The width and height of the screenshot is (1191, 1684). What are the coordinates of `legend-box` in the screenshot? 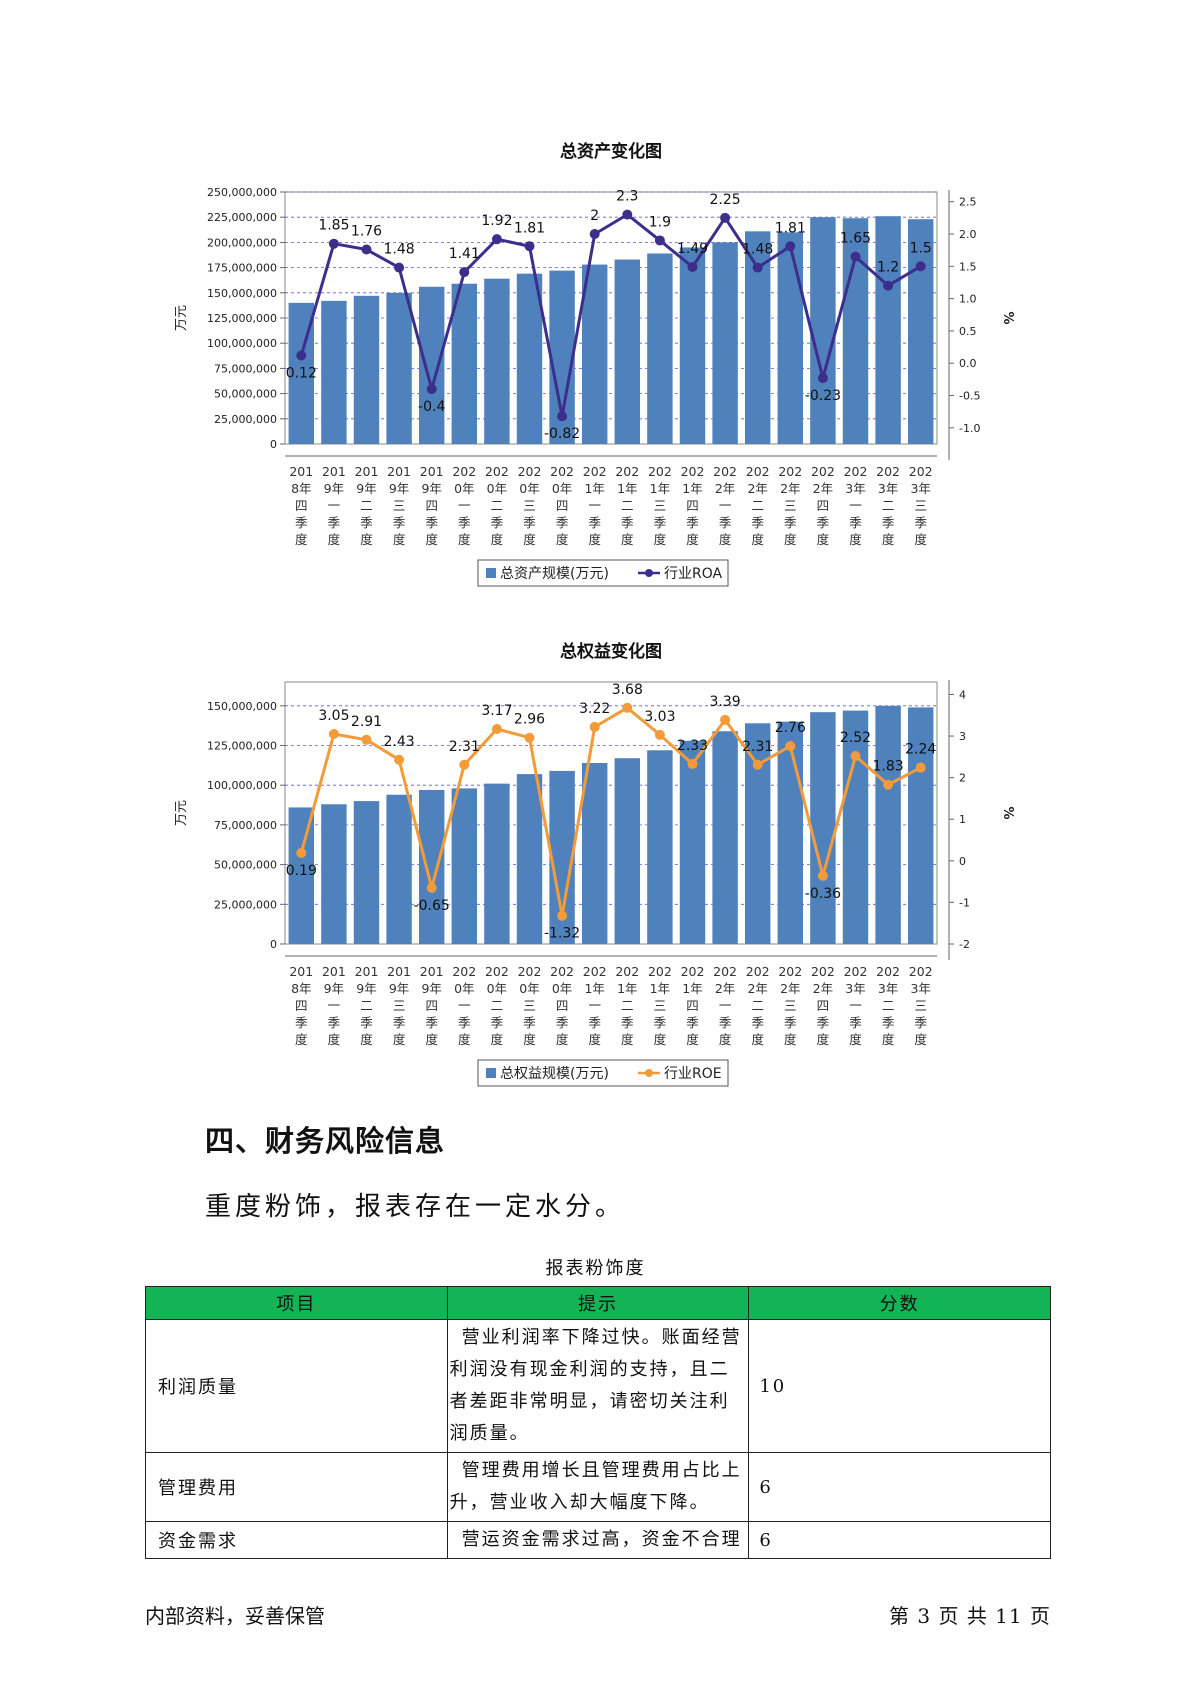 It's located at (603, 1073).